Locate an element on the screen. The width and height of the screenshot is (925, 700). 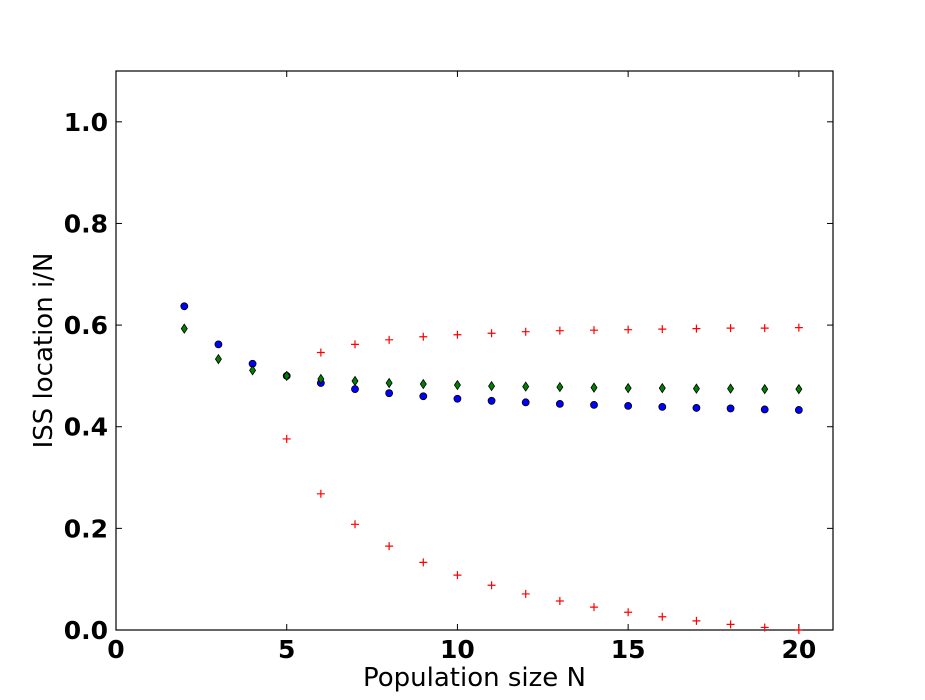
y-axis-label: ISS location i/N is located at coordinates (44, 351).